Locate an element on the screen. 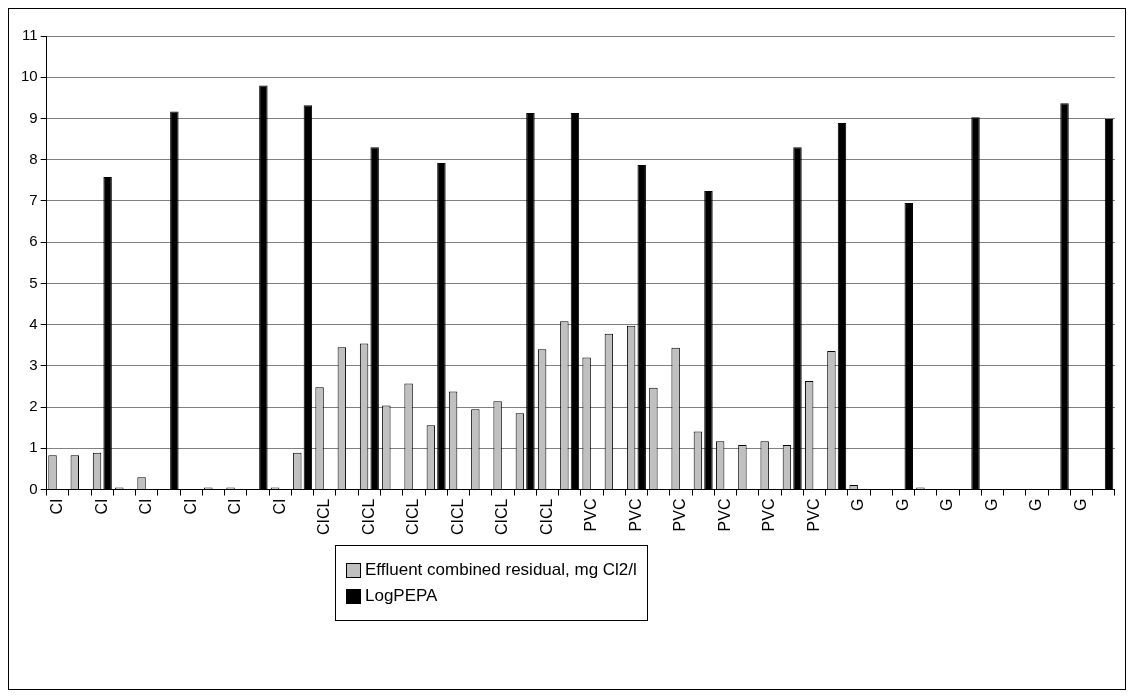  y-tick-label: 9 is located at coordinates (33, 117).